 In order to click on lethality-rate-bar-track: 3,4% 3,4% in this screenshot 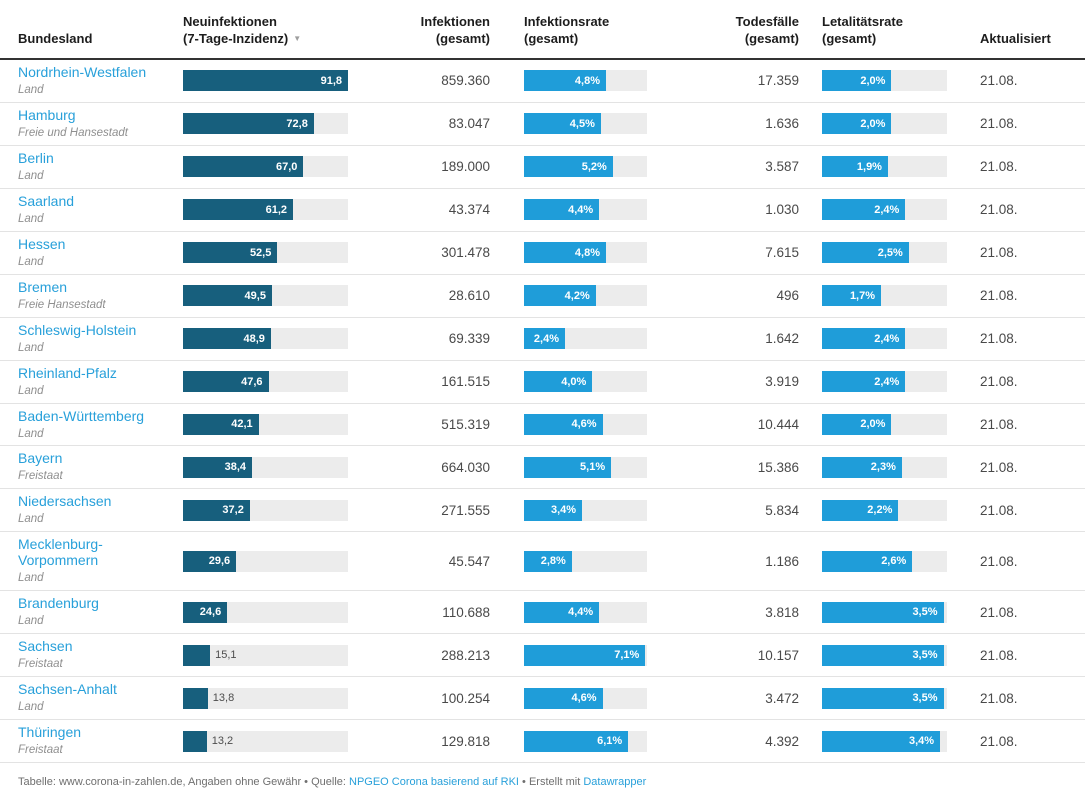, I will do `click(884, 741)`.